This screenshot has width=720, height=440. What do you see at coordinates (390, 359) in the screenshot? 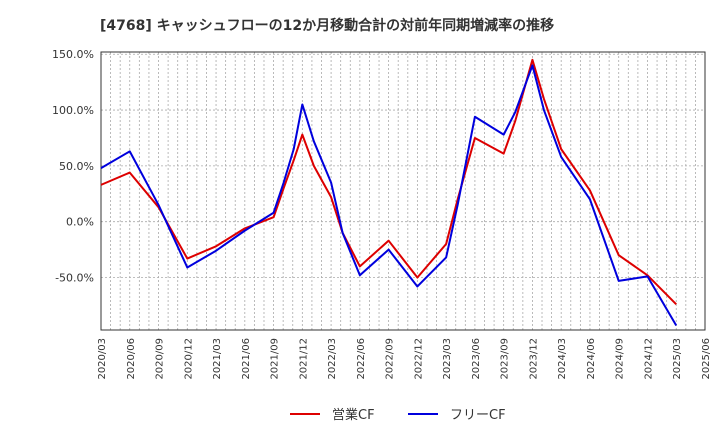
I see `x-tick-label: 2022/09` at bounding box center [390, 359].